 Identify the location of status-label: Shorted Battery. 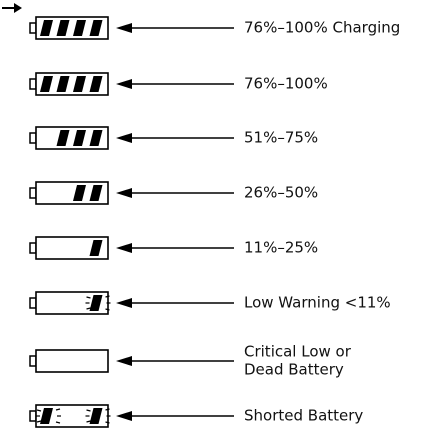
(303, 416).